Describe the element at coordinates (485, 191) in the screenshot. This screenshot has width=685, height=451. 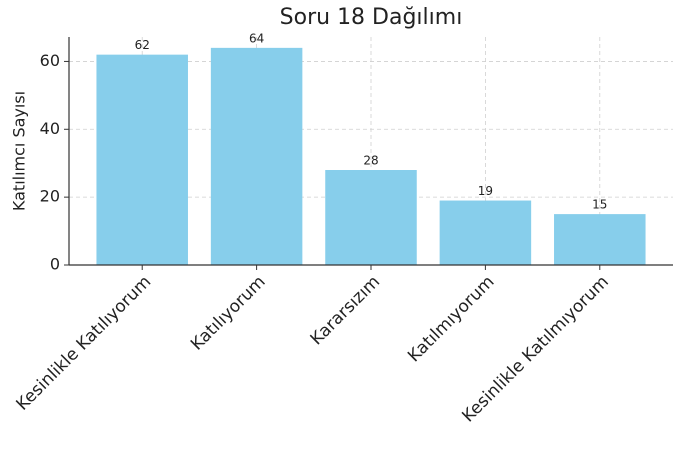
I see `data-label: 19` at that location.